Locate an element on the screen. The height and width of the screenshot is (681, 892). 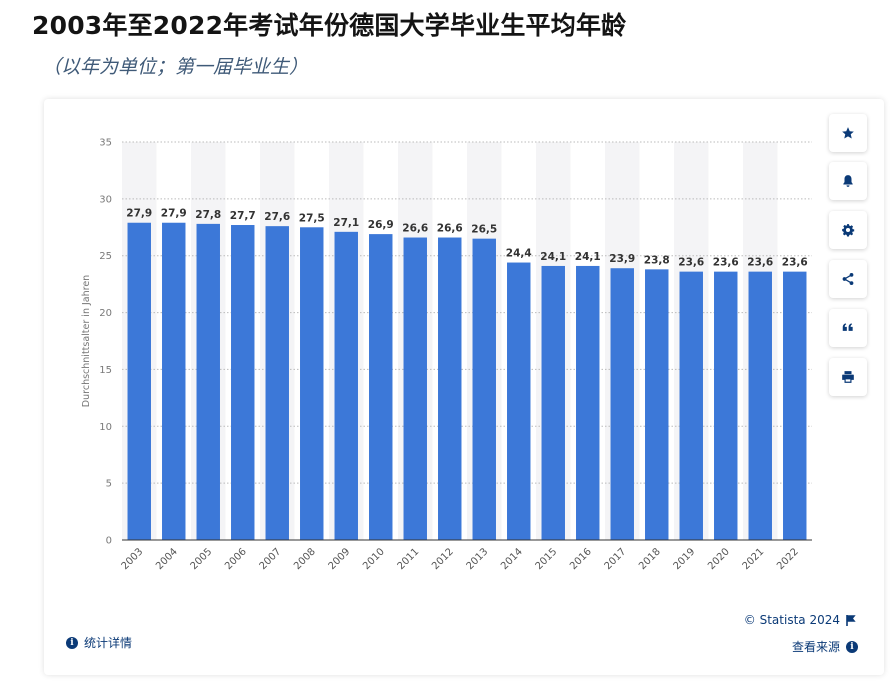
copyright-label: © Statista 2024 is located at coordinates (791, 620).